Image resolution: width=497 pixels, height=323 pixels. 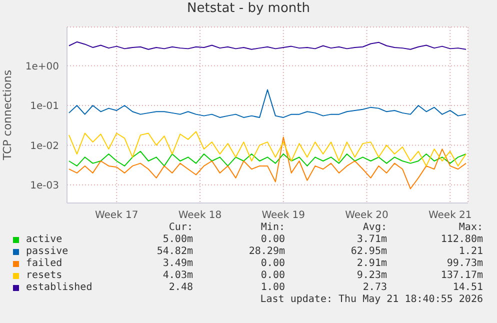 What do you see at coordinates (44, 146) in the screenshot?
I see `y-tick-label: 1e-02` at bounding box center [44, 146].